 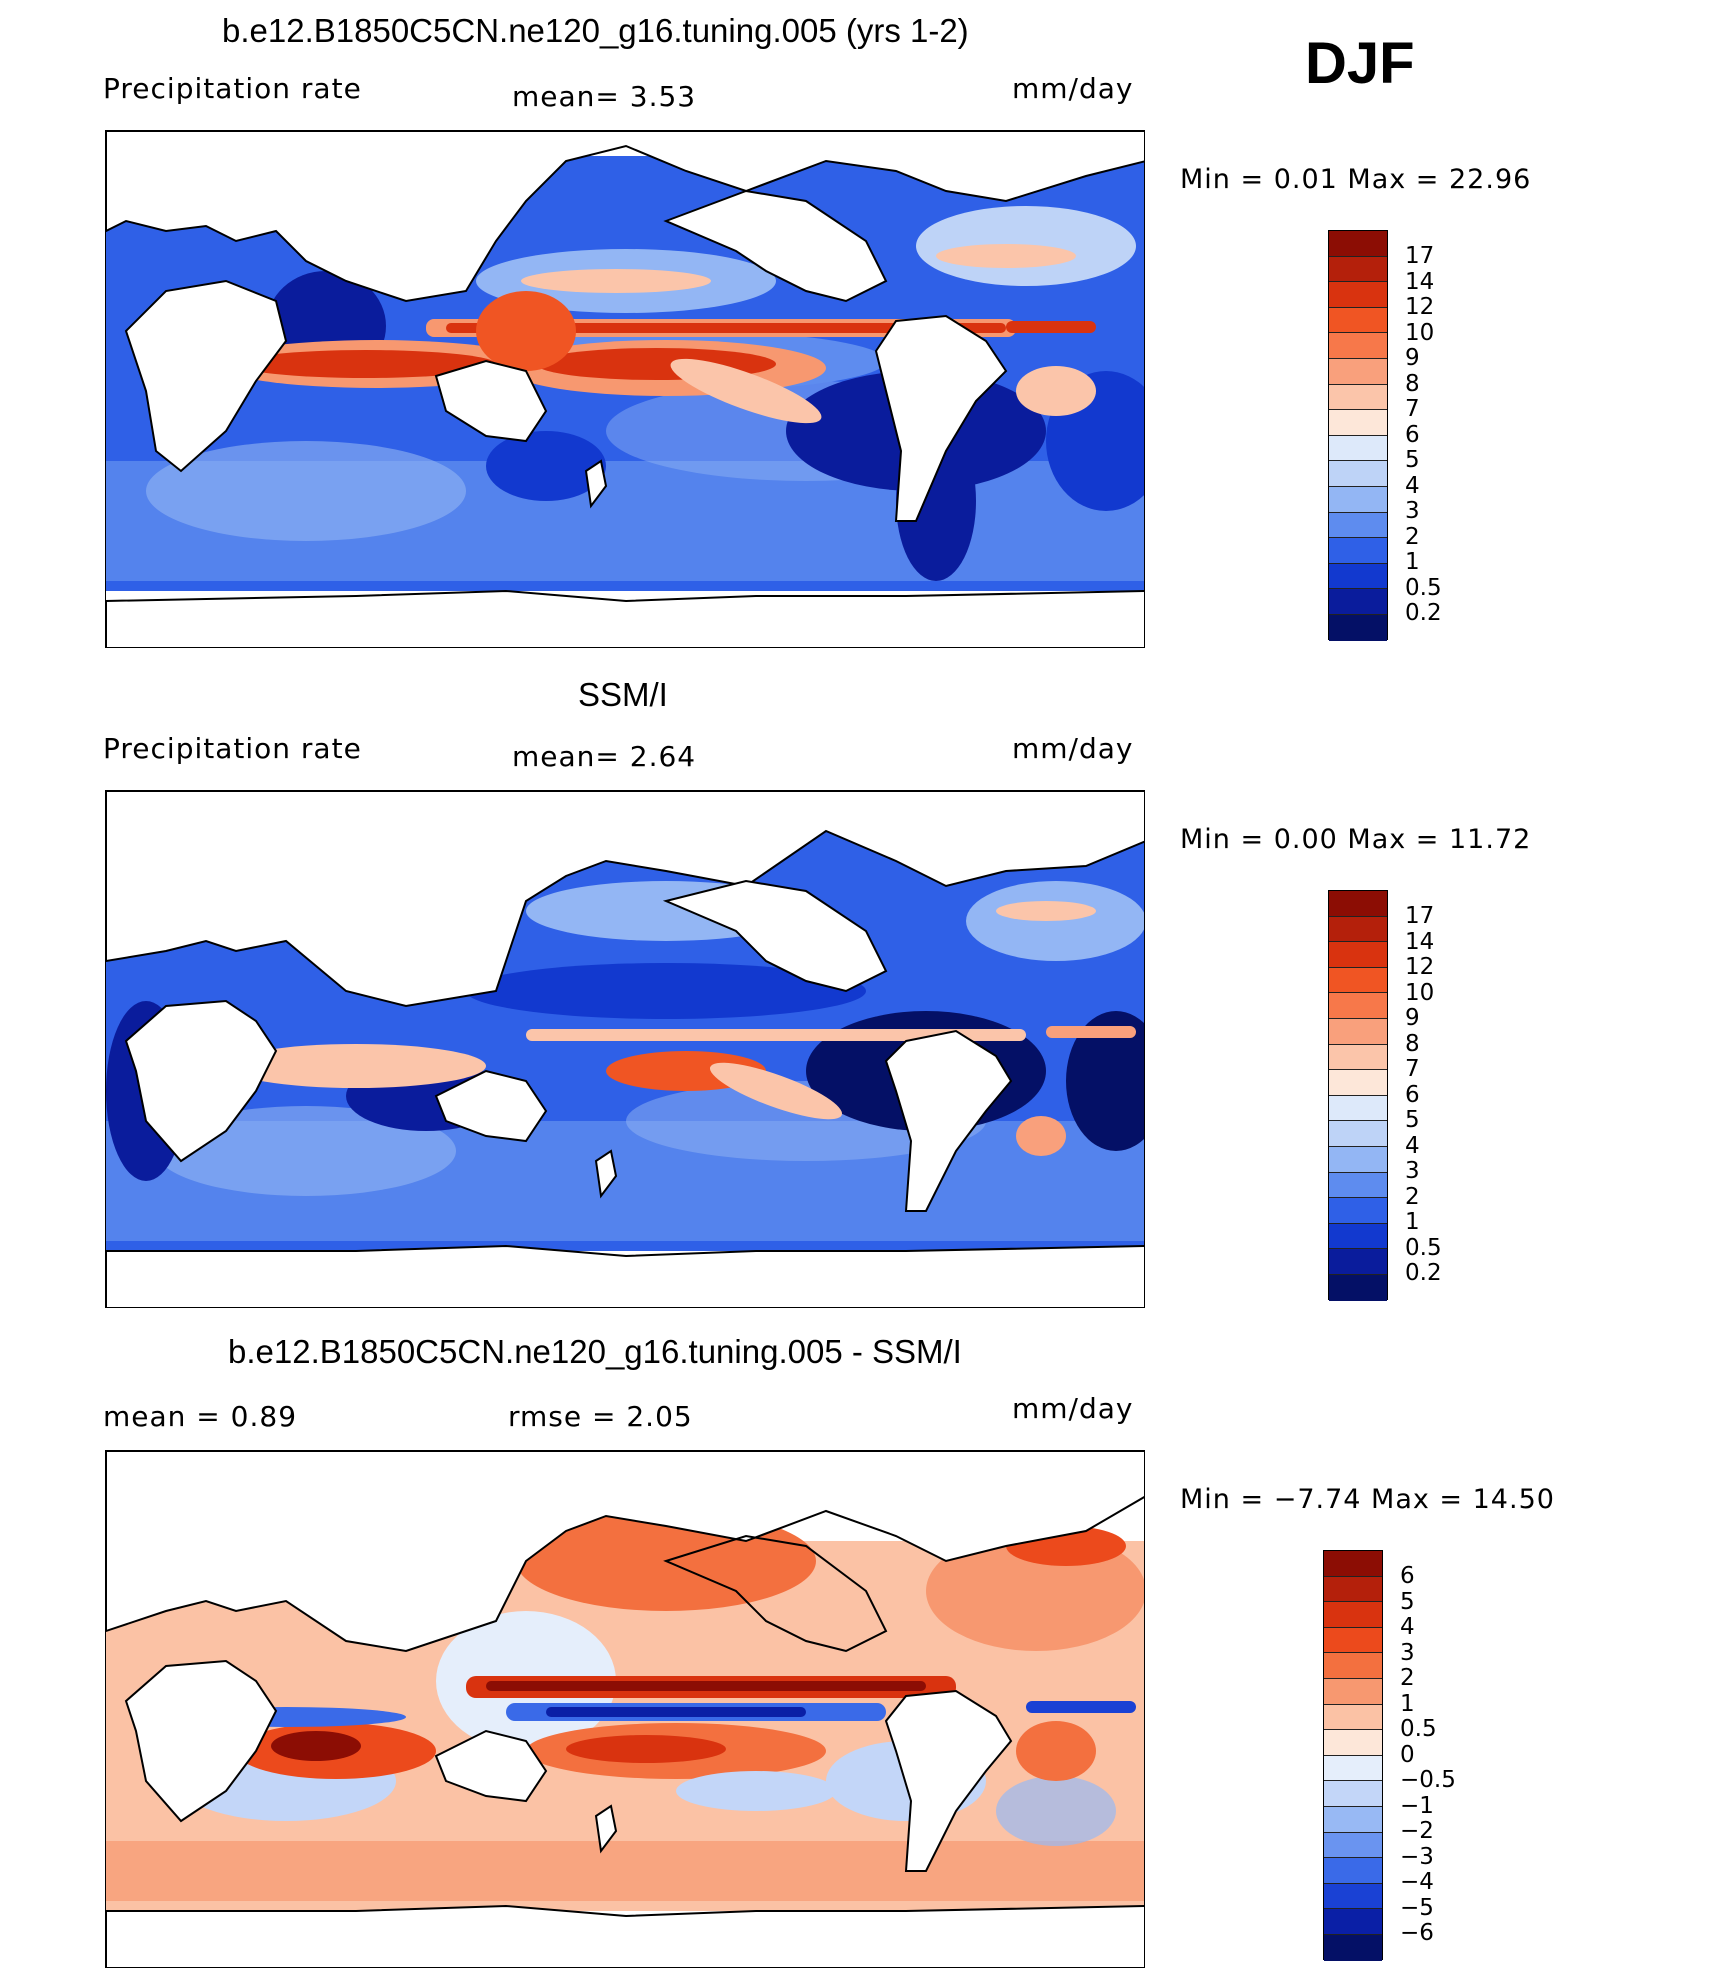 I want to click on tick-label: −5, so click(x=1417, y=1907).